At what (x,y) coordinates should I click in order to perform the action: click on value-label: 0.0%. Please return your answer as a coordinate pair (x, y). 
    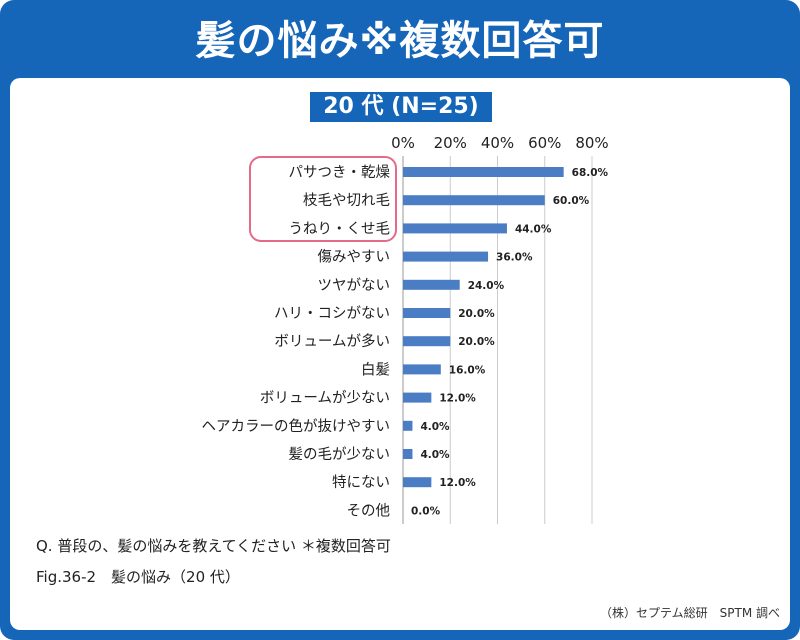
    Looking at the image, I should click on (426, 511).